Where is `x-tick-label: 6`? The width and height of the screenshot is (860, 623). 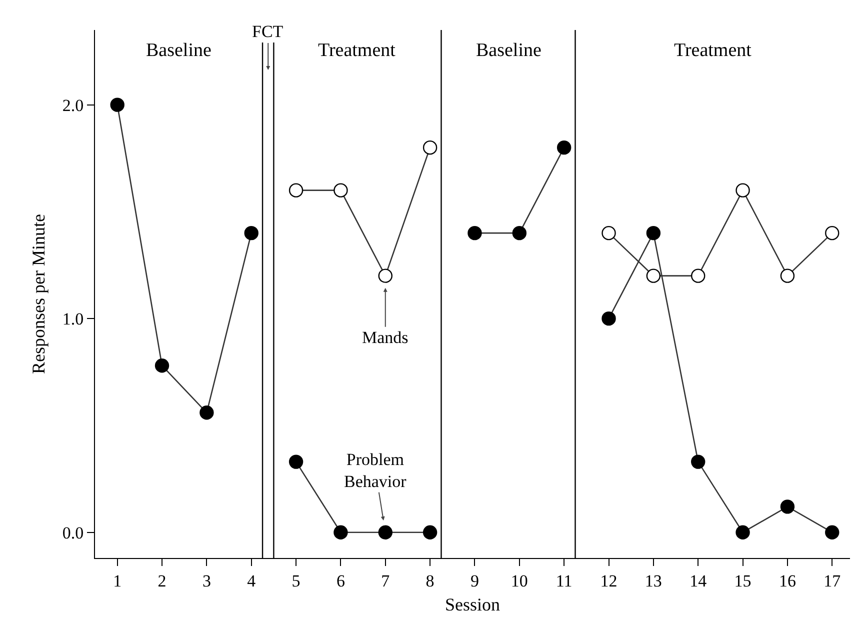 x-tick-label: 6 is located at coordinates (340, 580).